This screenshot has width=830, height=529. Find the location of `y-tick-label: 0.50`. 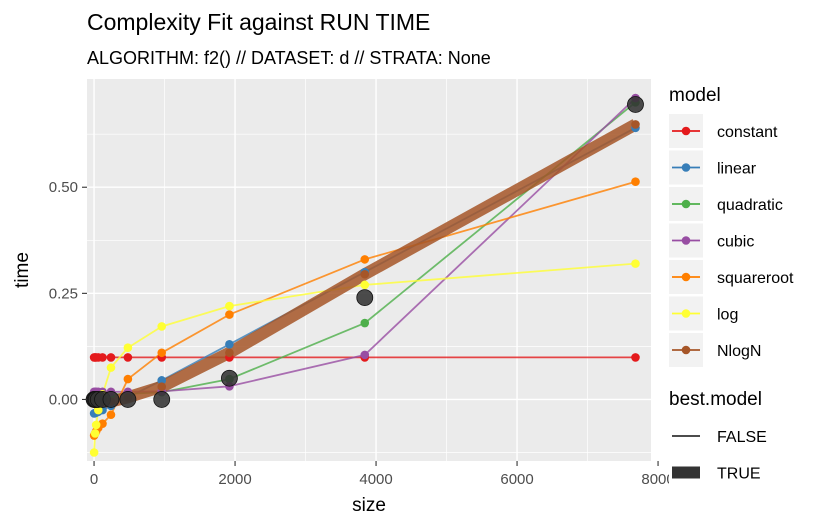

y-tick-label: 0.50 is located at coordinates (63, 187).